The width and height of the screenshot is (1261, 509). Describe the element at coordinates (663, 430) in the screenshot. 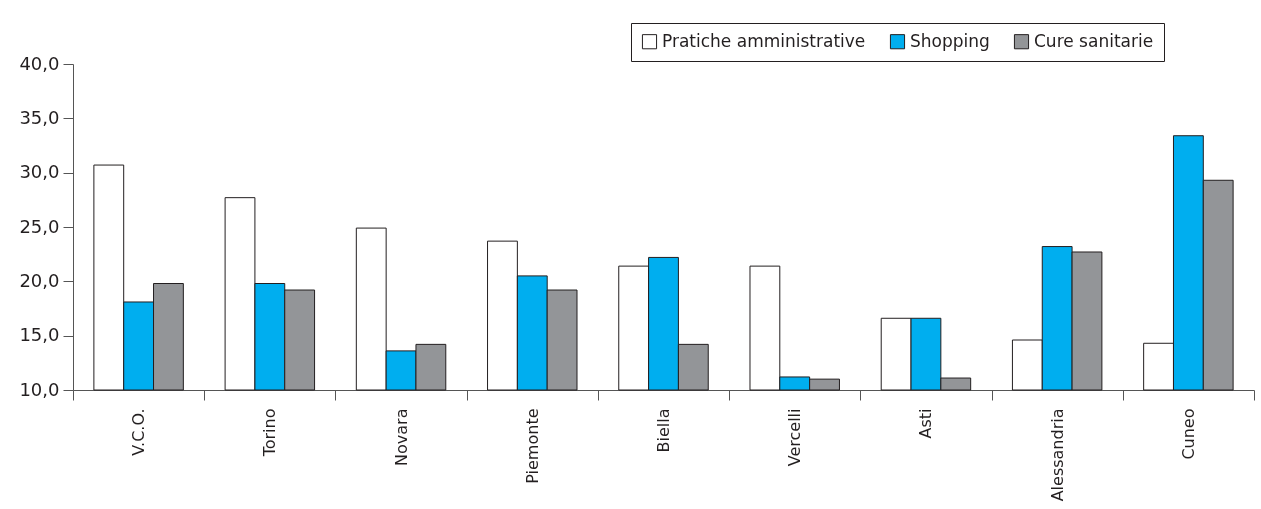

I see `x-tick-label: Biella` at that location.